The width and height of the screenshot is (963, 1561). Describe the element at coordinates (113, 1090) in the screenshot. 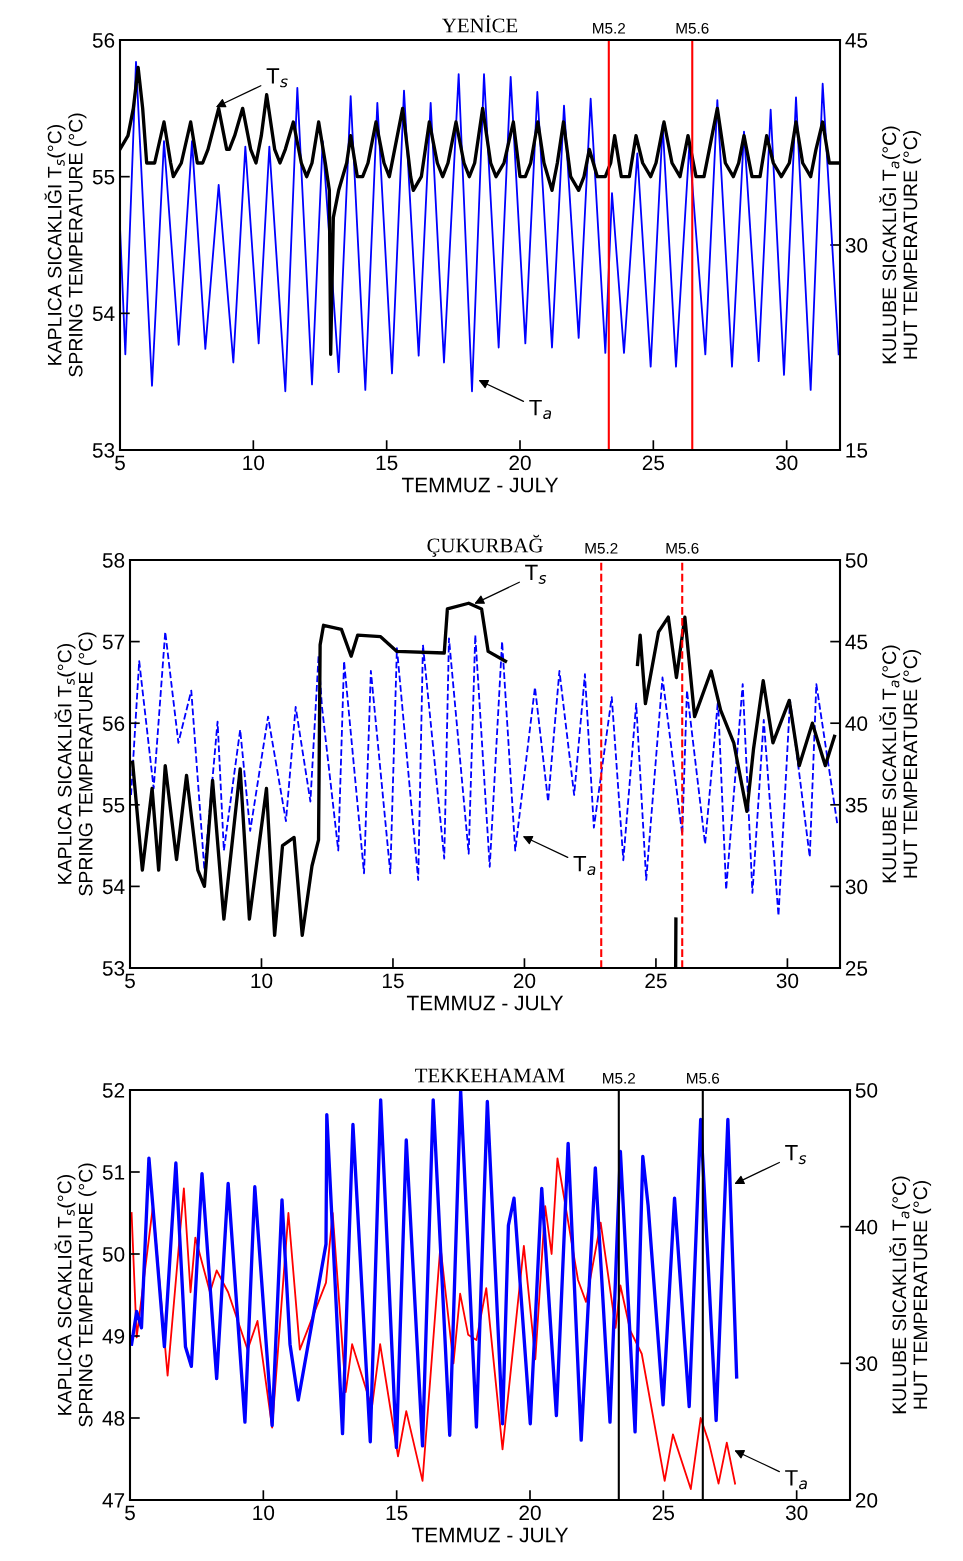

I see `y-tick-label: 52` at that location.